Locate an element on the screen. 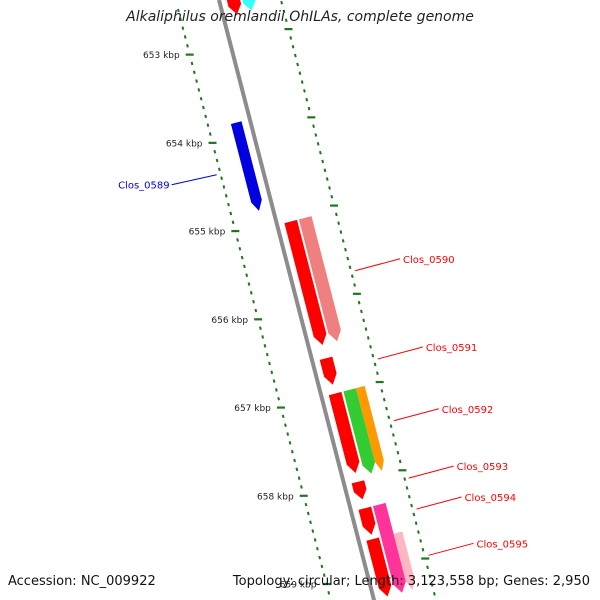  gene-label-clos-0595: Clos_0595 is located at coordinates (503, 544).